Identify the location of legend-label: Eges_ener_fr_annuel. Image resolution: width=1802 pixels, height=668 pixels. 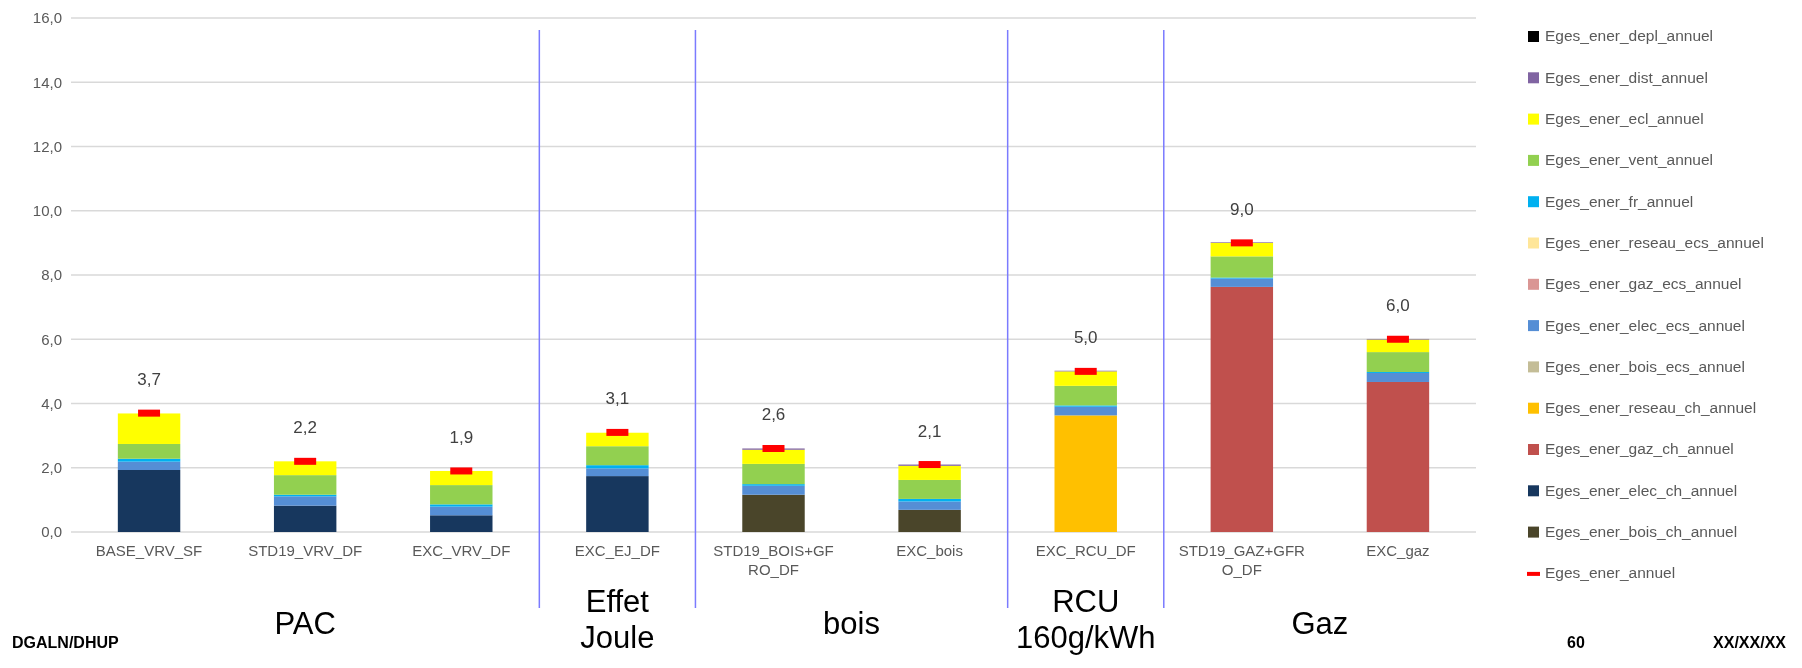
(1619, 201).